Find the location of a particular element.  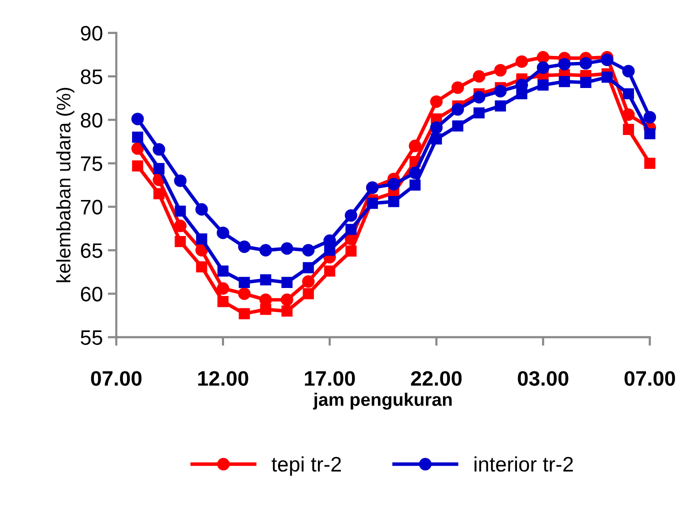

y-tick-label: 60 is located at coordinates (91, 294).